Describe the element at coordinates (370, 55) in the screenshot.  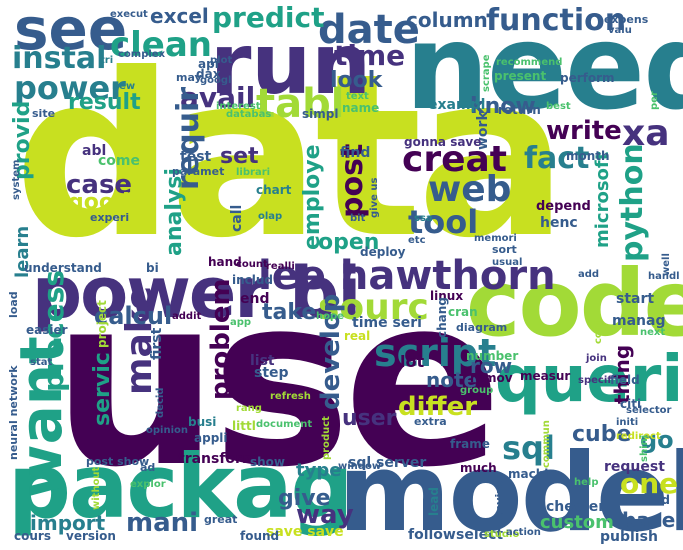
I see `word-time: time` at that location.